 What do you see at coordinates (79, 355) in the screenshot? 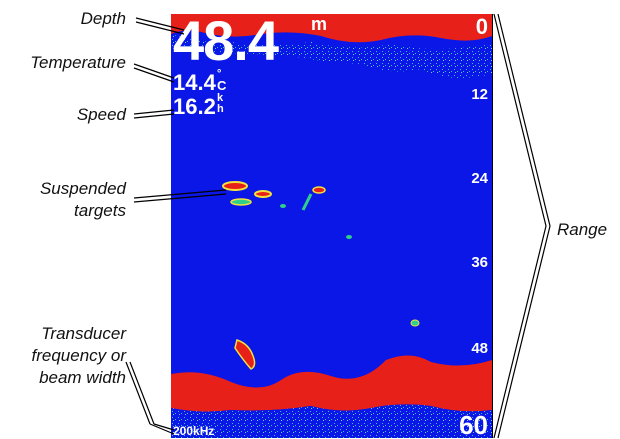
I see `transducer-line2: frequency or` at bounding box center [79, 355].